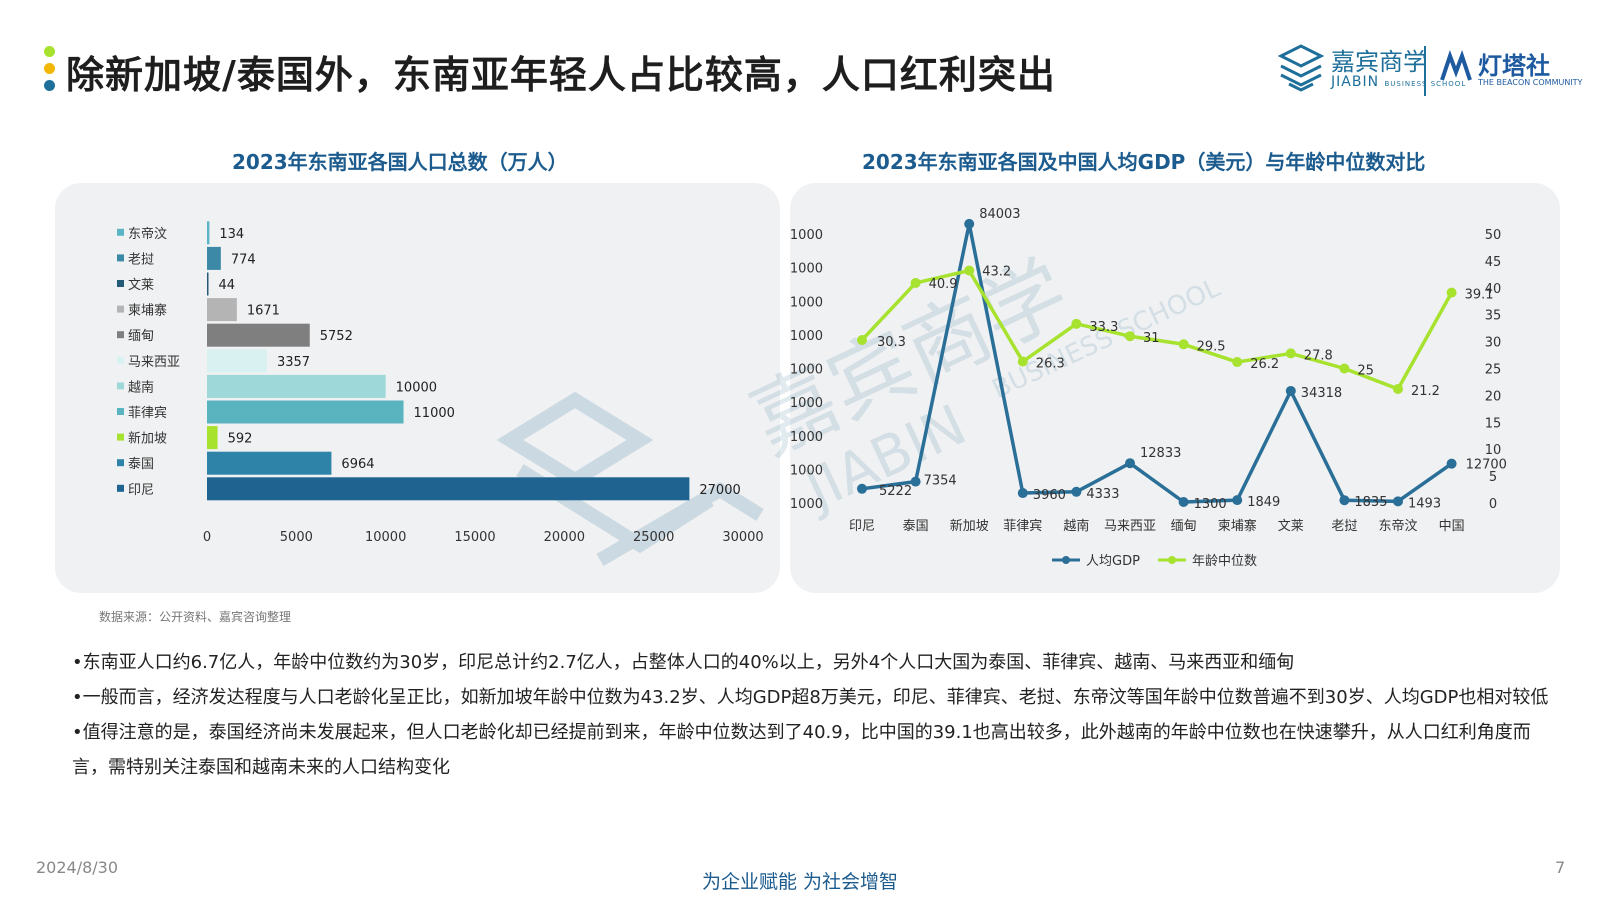 This screenshot has height=900, width=1600. I want to click on legend-label-10: 印尼, so click(141, 490).